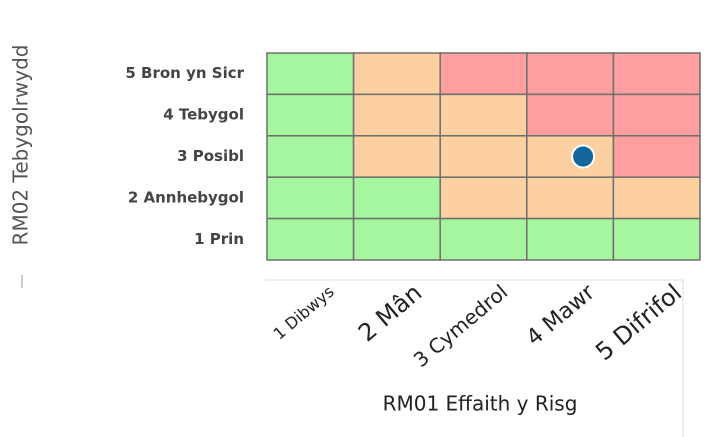  Describe the element at coordinates (186, 197) in the screenshot. I see `y-tick-label: 2 Annhebygol` at that location.